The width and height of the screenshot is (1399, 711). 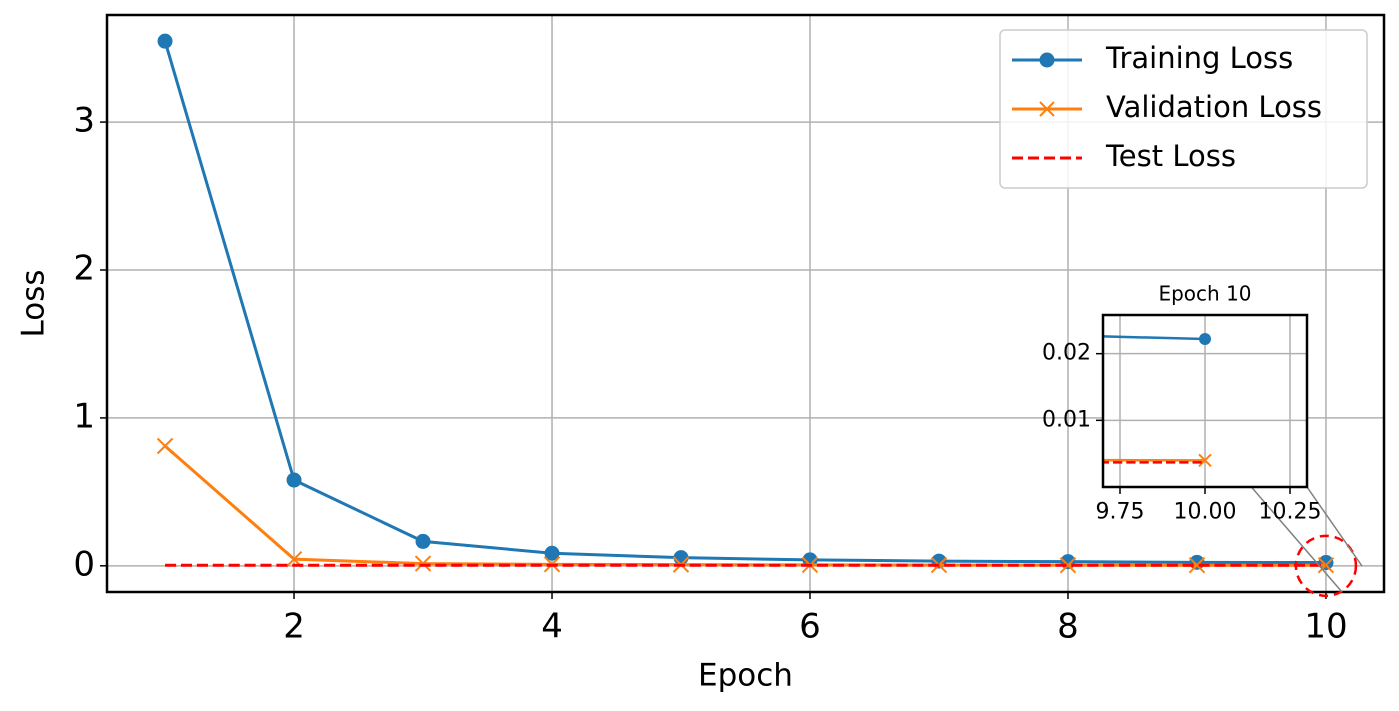 I want to click on legend-label: Training Loss, so click(x=1199, y=58).